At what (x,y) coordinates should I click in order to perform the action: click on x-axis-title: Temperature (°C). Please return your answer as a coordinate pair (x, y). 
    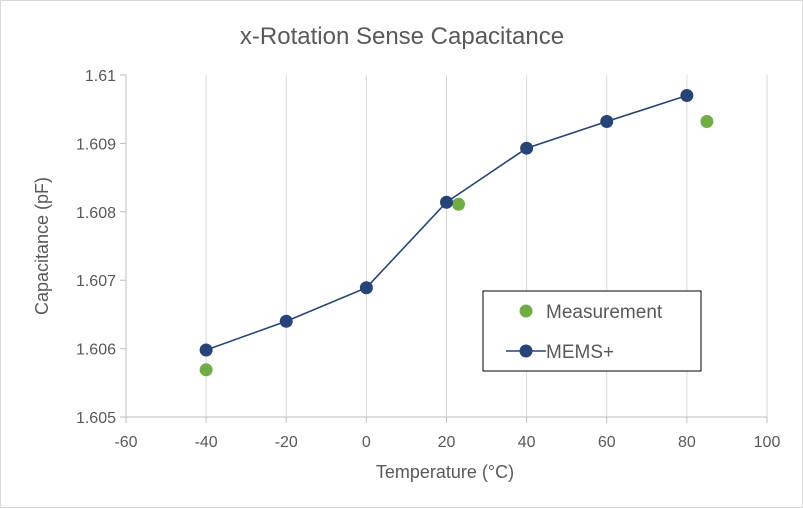
    Looking at the image, I should click on (445, 472).